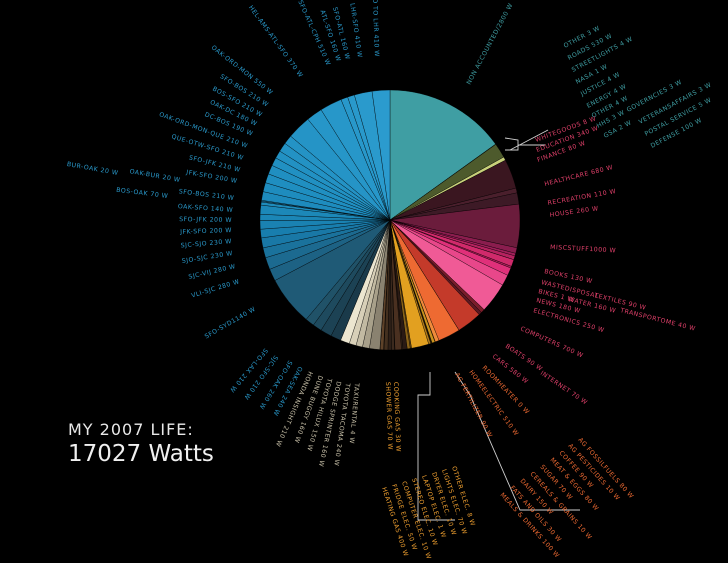  What do you see at coordinates (206, 195) in the screenshot?
I see `slice-label: SFO-BOS 210 W` at bounding box center [206, 195].